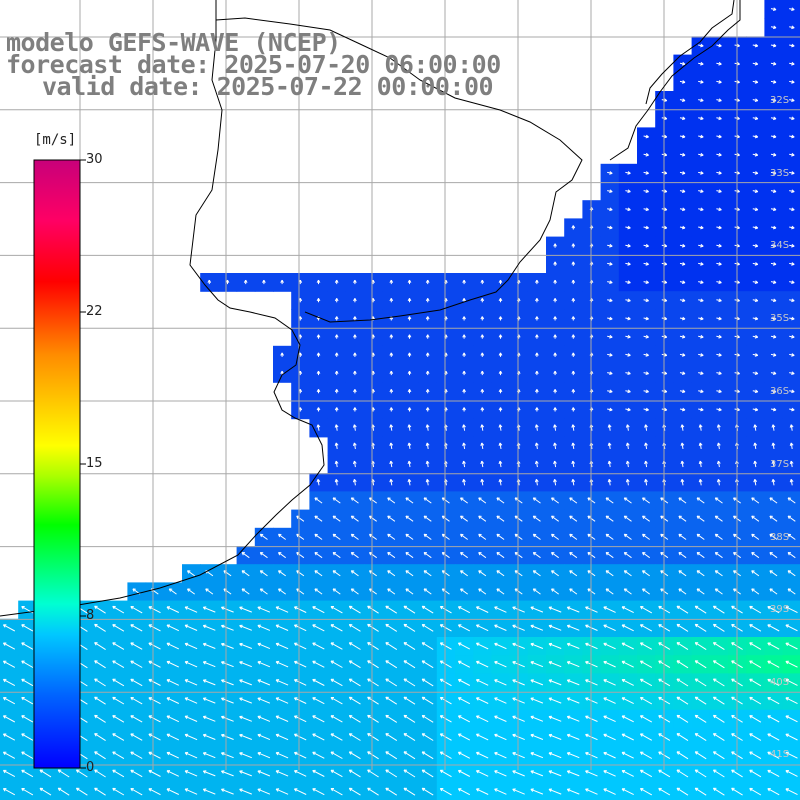  I want to click on colorbar-tick-30: 30, so click(94, 159).